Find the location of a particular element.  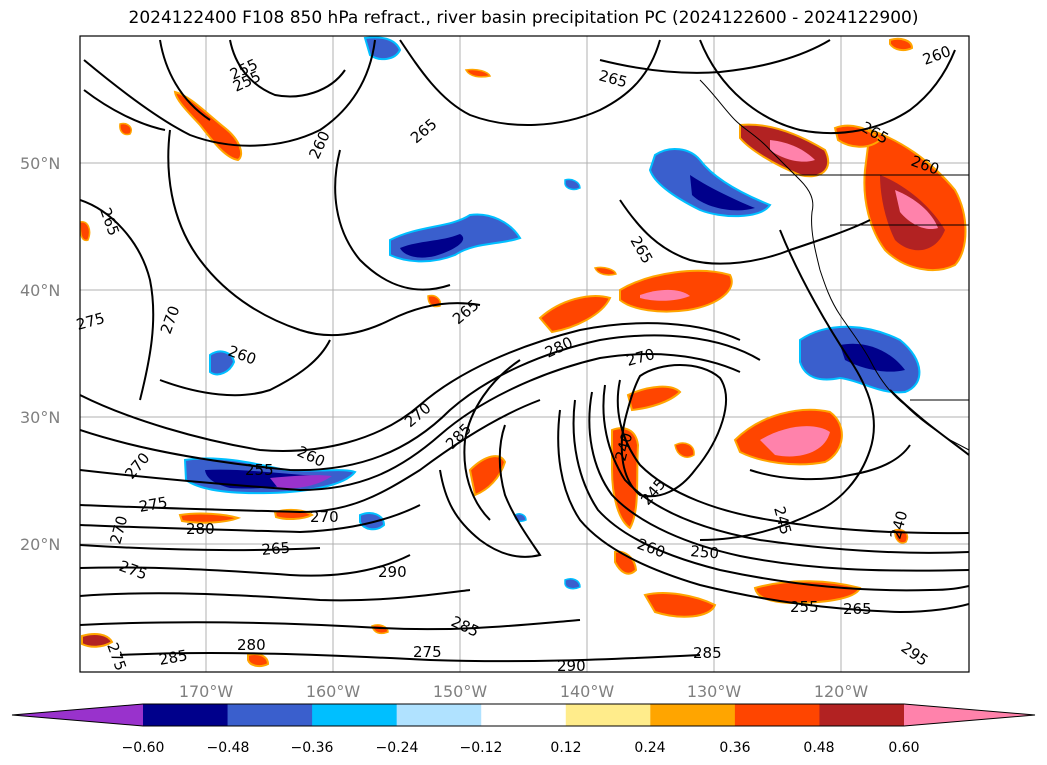

colorbar-tick-label: −0.48 is located at coordinates (228, 748).